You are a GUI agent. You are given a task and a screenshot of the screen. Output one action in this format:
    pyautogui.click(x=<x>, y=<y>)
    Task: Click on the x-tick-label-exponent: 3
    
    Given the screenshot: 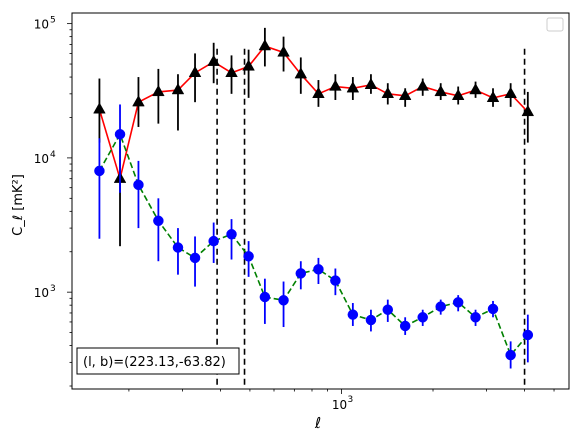 What is the action you would take?
    pyautogui.click(x=350, y=400)
    